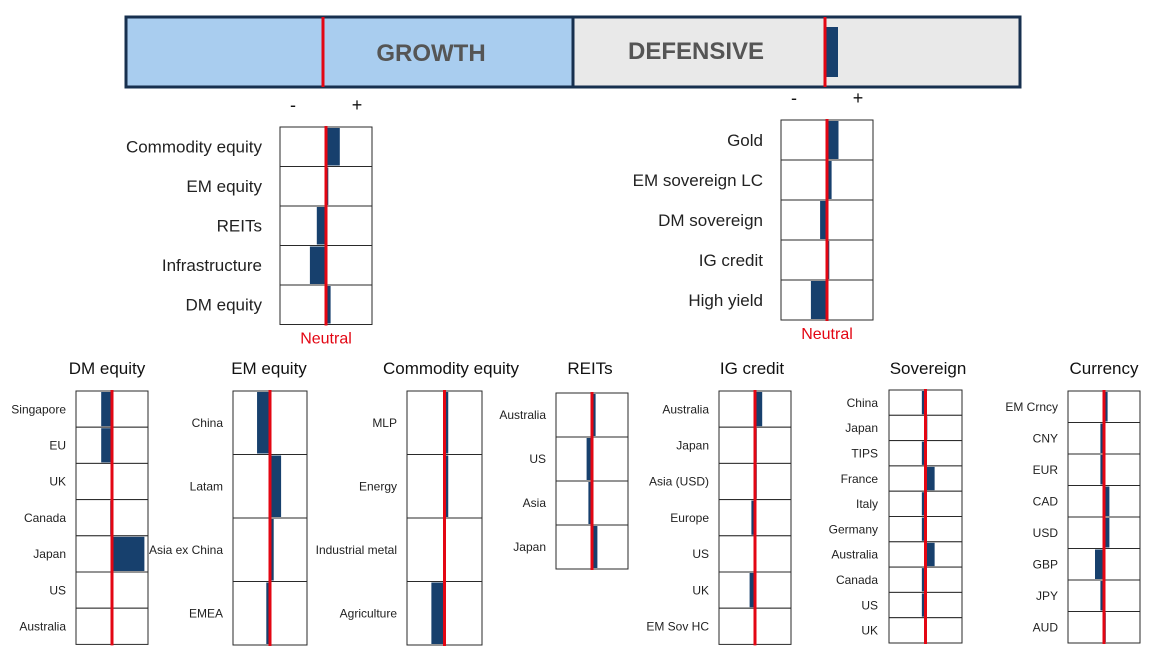 The height and width of the screenshot is (658, 1168). What do you see at coordinates (564, 464) in the screenshot?
I see `panel-reits: REITs Australia US Asia Japan` at bounding box center [564, 464].